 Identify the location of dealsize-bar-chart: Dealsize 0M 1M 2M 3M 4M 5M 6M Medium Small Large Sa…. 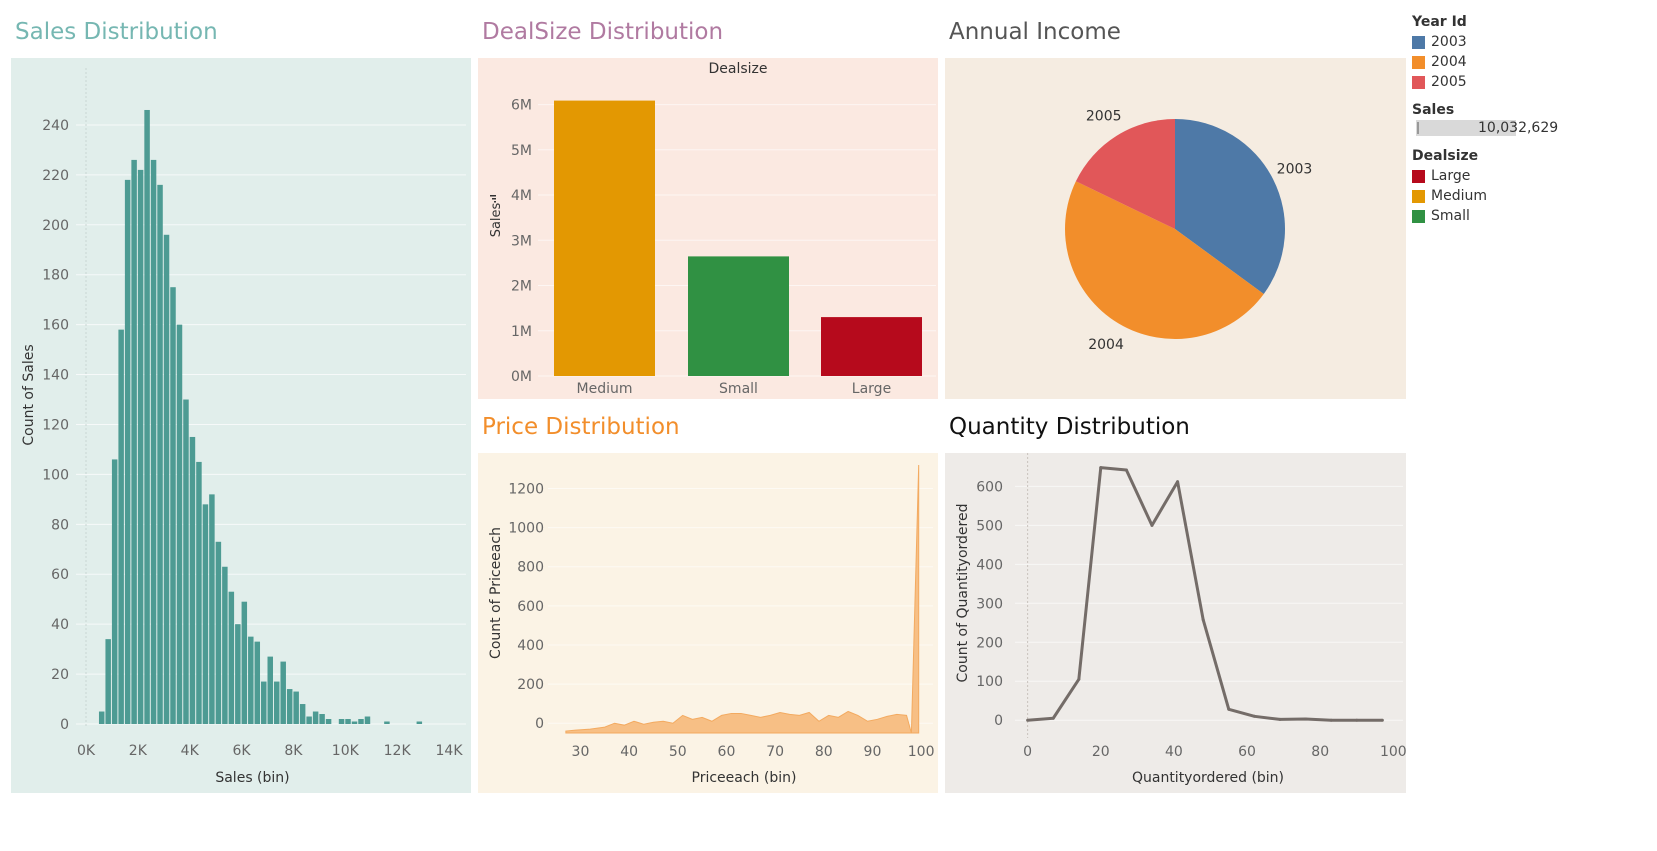
(708, 228).